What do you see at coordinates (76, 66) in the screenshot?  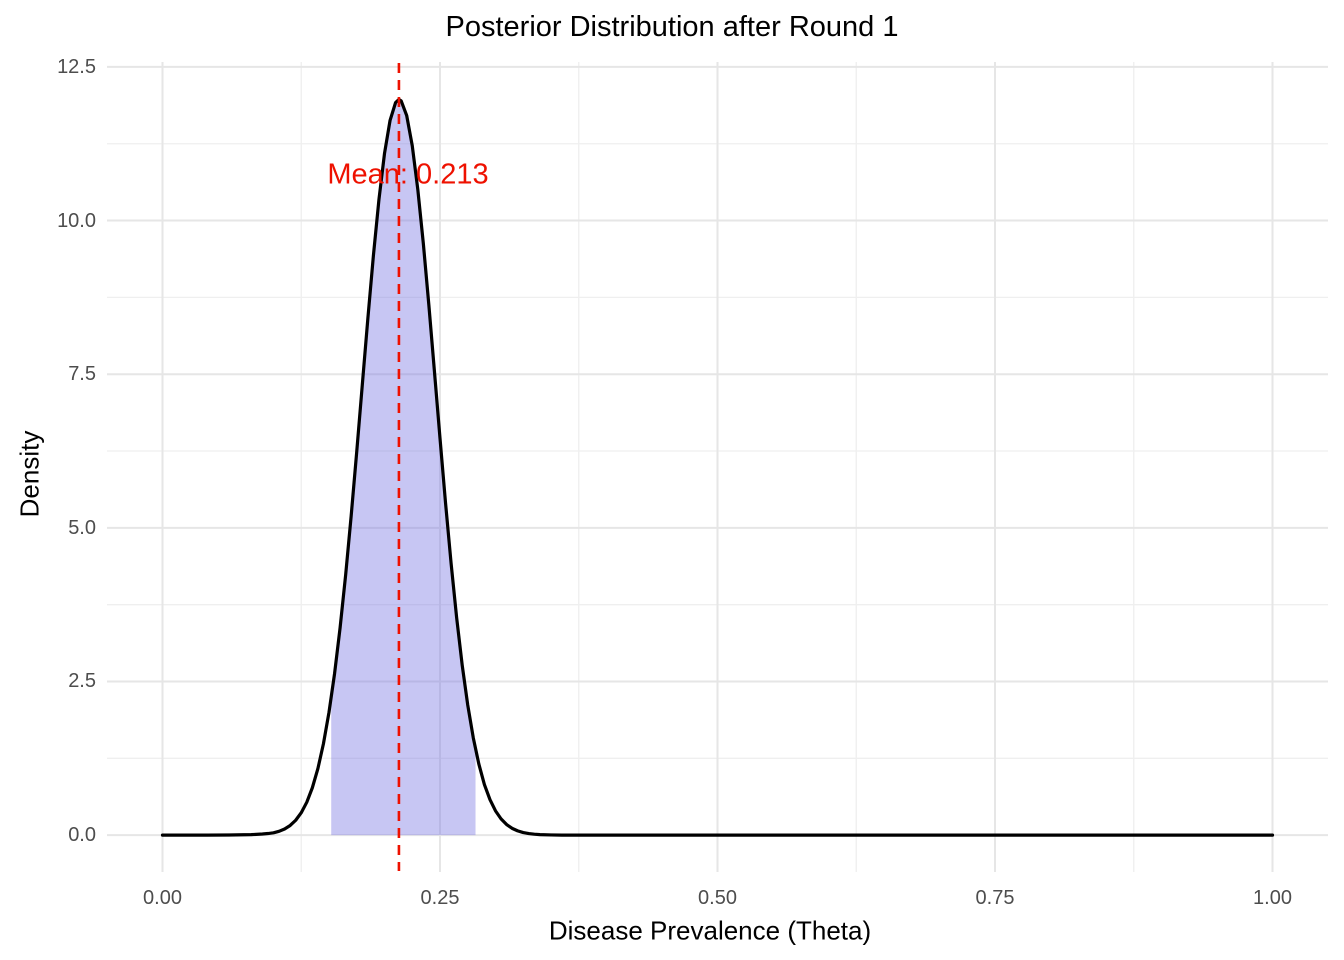 I see `y-tick-label: 12.5` at bounding box center [76, 66].